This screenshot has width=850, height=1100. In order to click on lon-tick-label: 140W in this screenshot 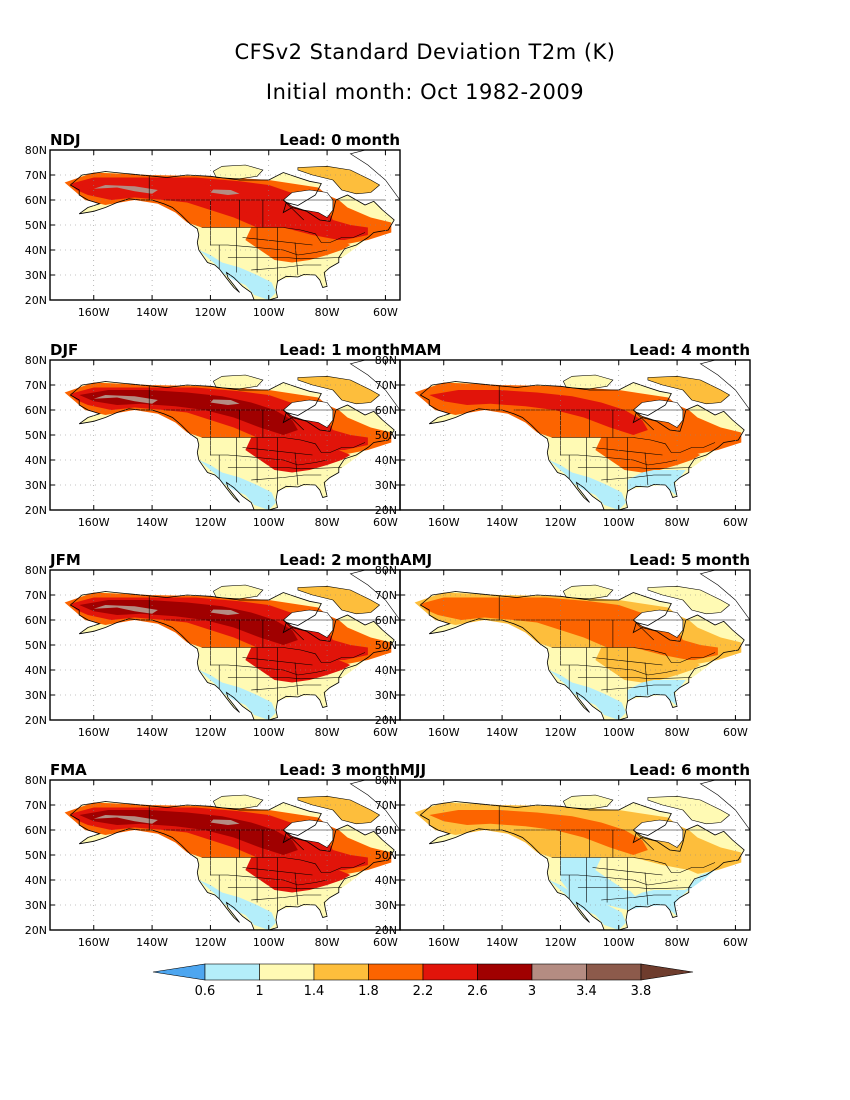, I will do `click(152, 312)`.